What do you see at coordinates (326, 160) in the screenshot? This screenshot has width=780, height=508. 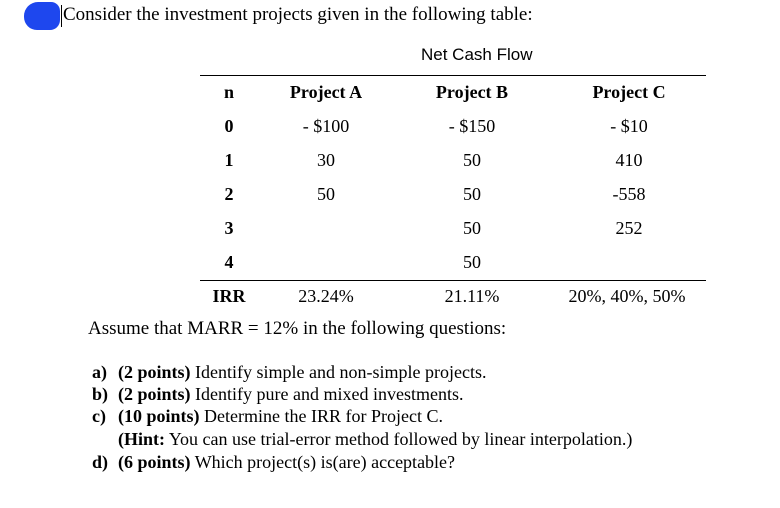 I see `table-cell-project-a: 30` at bounding box center [326, 160].